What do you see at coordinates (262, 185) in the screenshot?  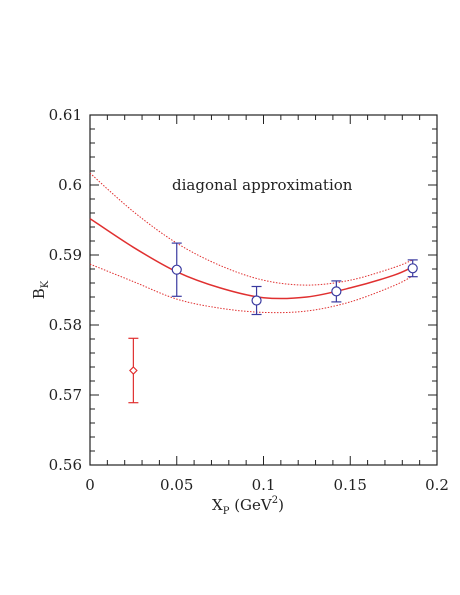 I see `annotation-text: diagonal approximation` at bounding box center [262, 185].